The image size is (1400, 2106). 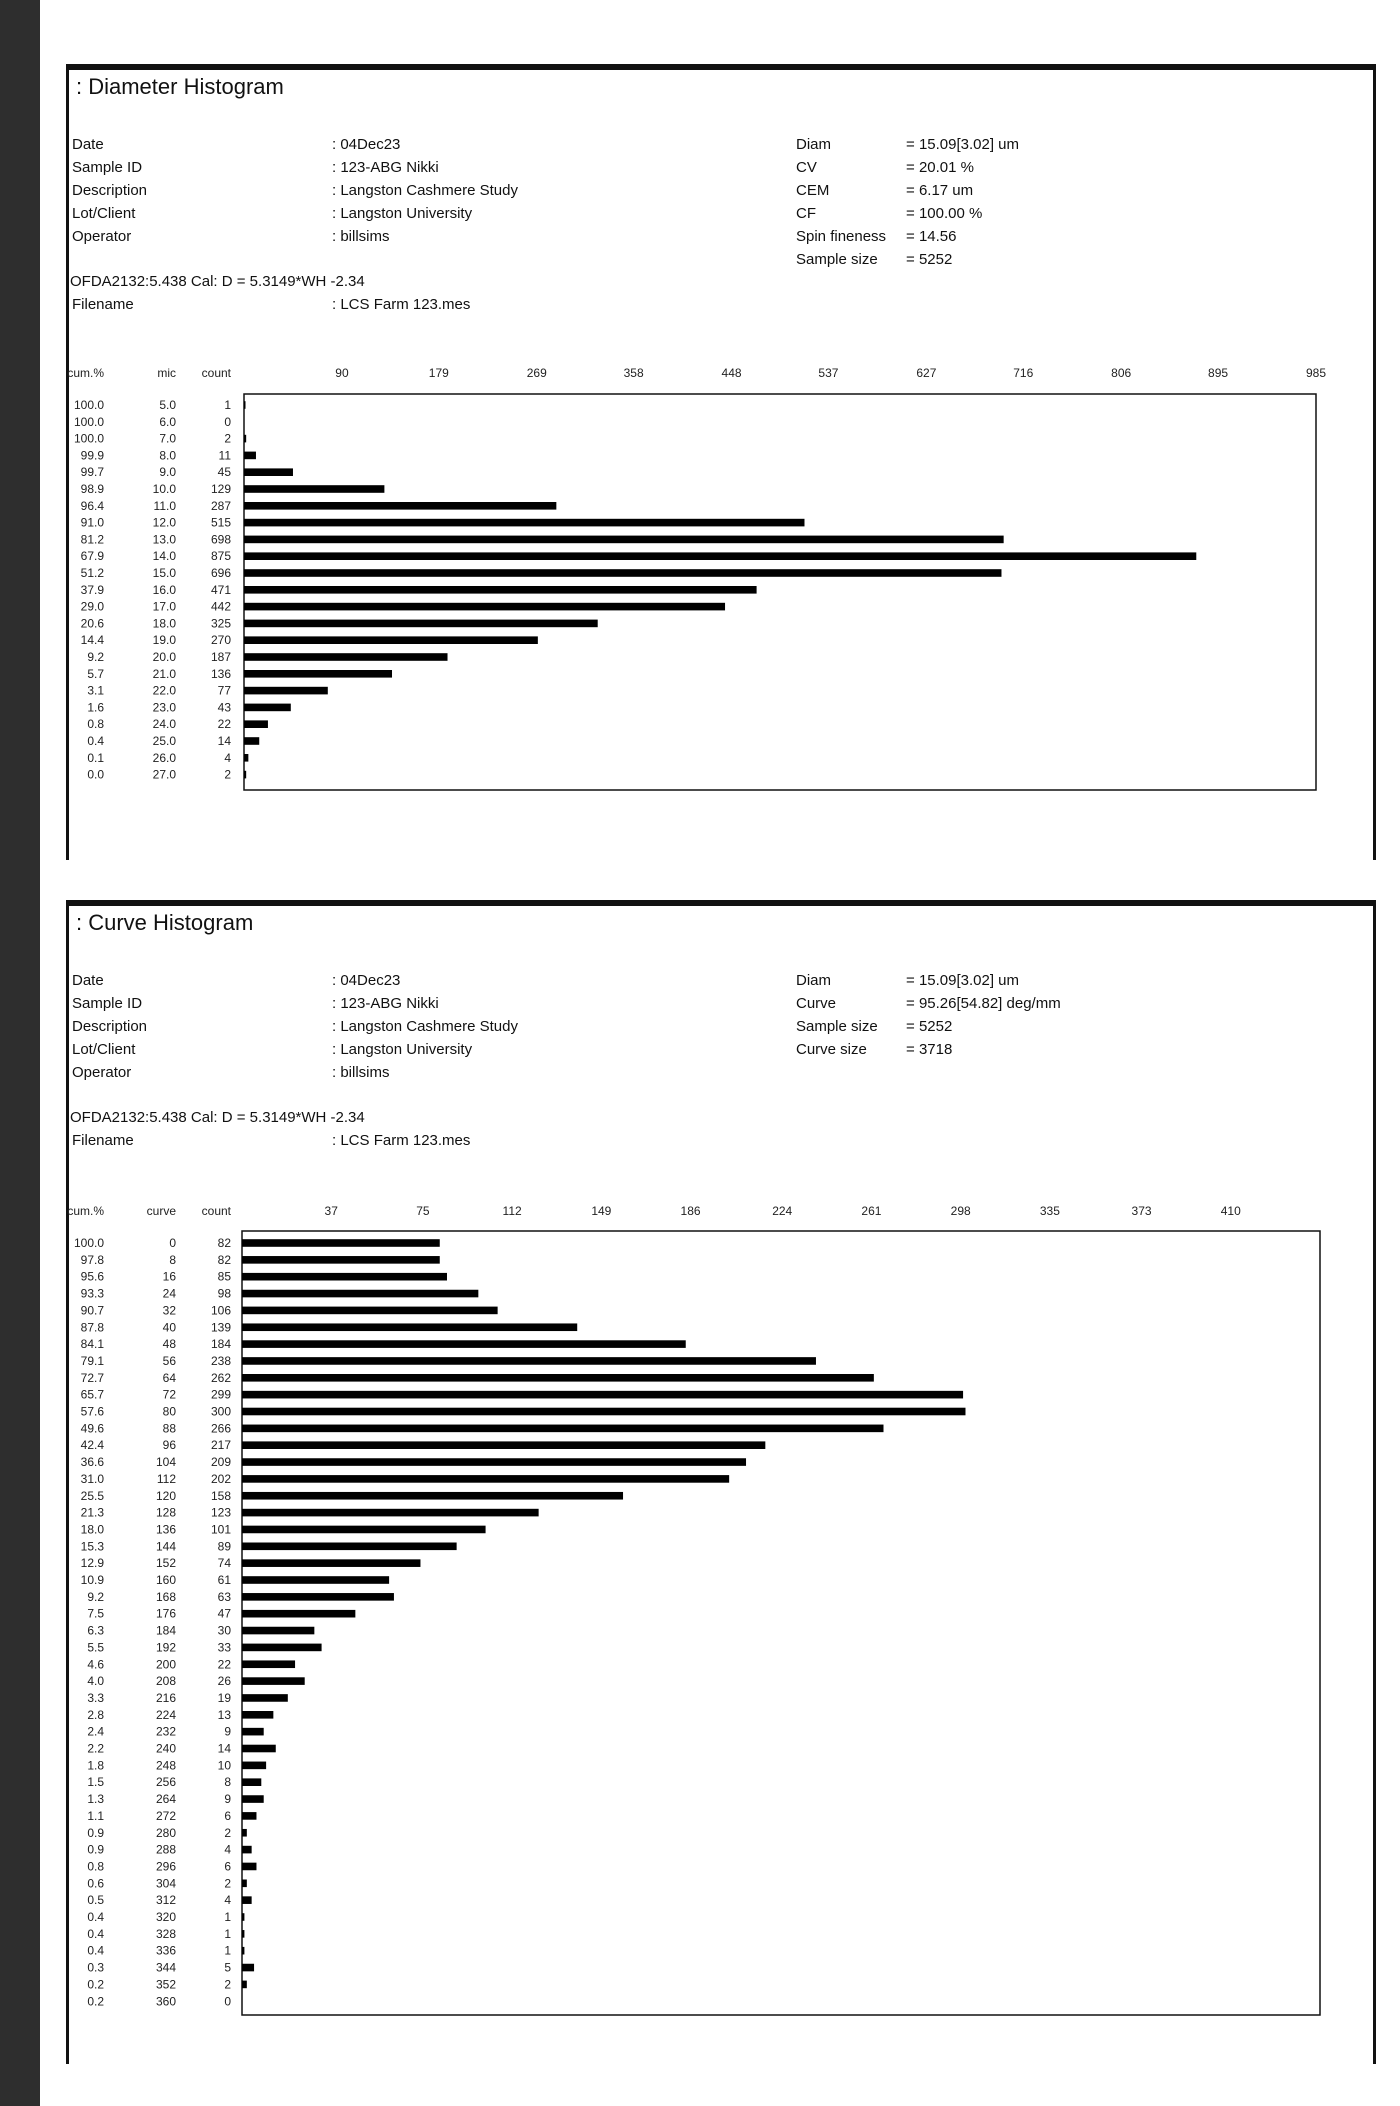 What do you see at coordinates (221, 1310) in the screenshot?
I see `count-label: 106` at bounding box center [221, 1310].